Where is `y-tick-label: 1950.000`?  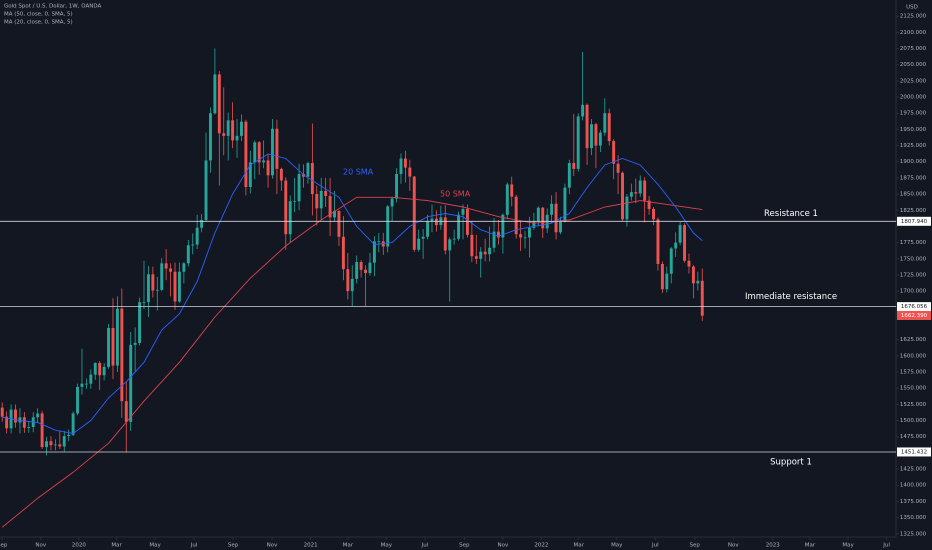 y-tick-label: 1950.000 is located at coordinates (913, 130).